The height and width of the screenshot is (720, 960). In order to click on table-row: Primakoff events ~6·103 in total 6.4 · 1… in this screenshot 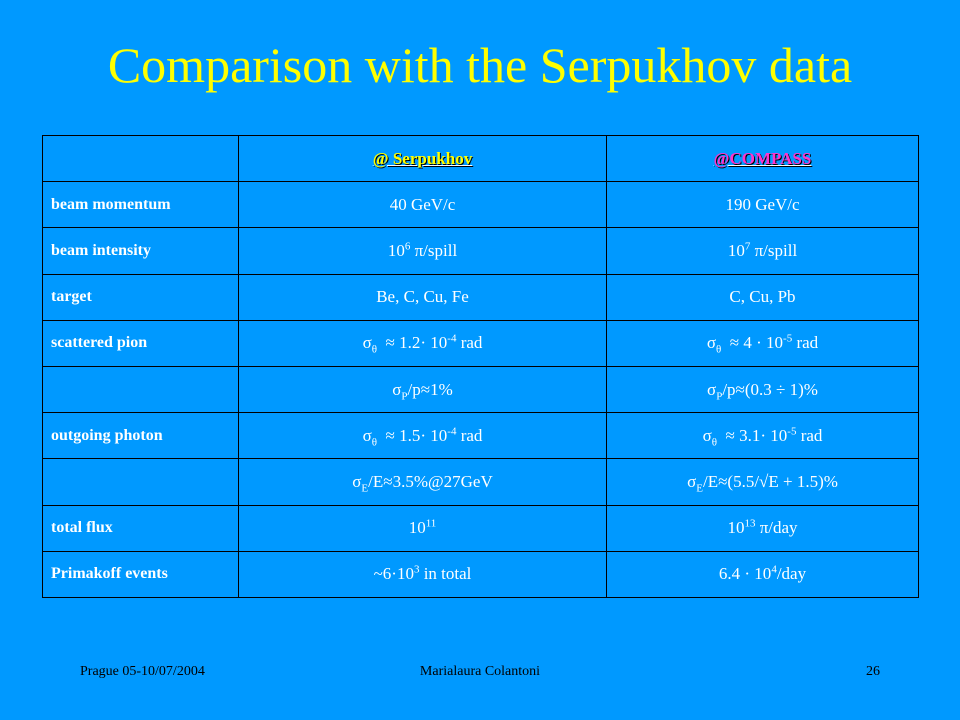, I will do `click(480, 574)`.